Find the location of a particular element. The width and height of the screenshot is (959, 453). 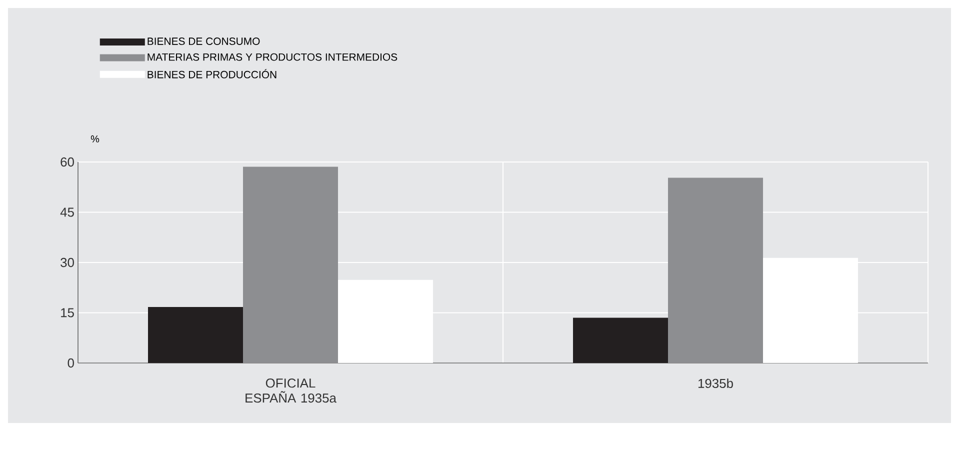

y-tick-label: 30 is located at coordinates (67, 263).